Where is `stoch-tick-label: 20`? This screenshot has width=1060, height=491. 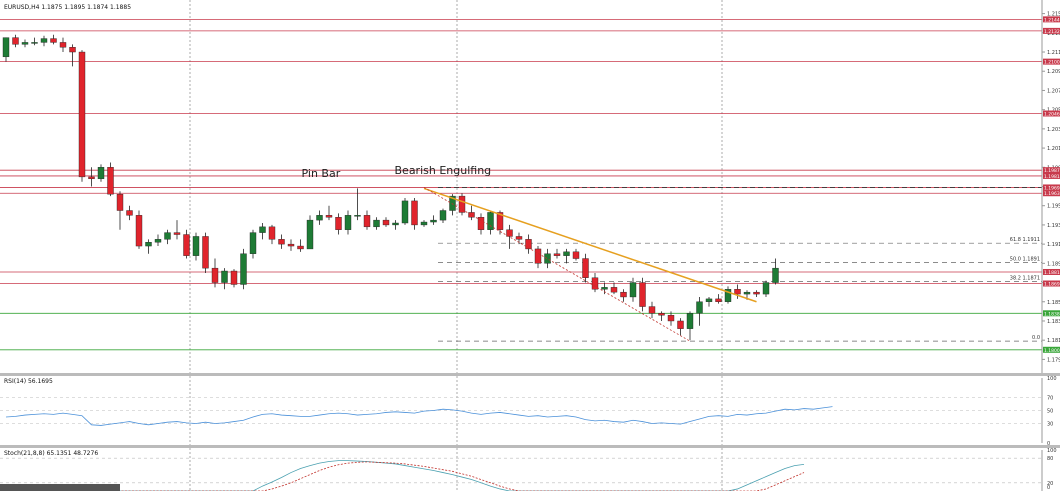 stoch-tick-label: 20 is located at coordinates (1050, 484).